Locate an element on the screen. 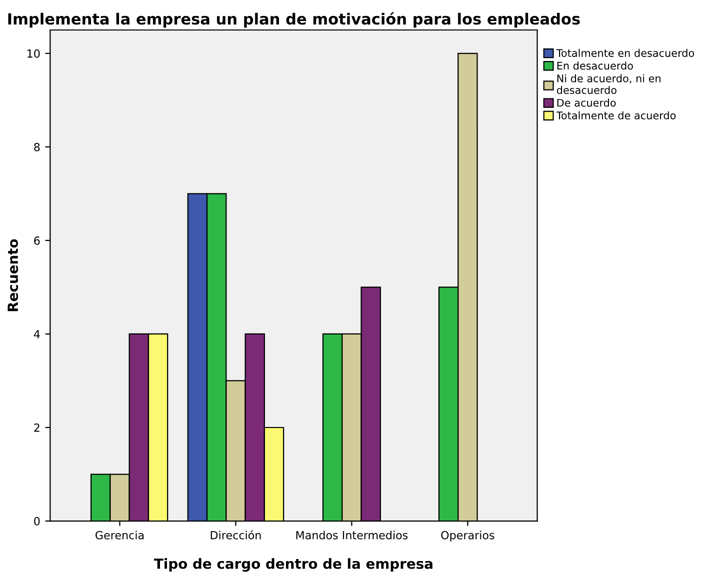 This screenshot has height=577, width=727. legend-label: De acuerdo is located at coordinates (586, 102).